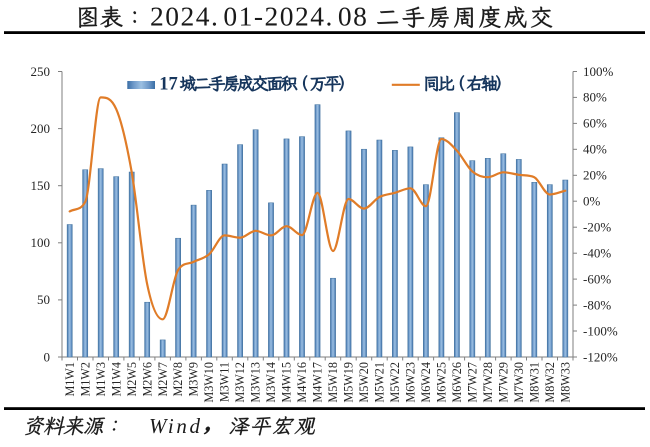  Describe the element at coordinates (85, 379) in the screenshot. I see `svg-text: M1W2` at that location.